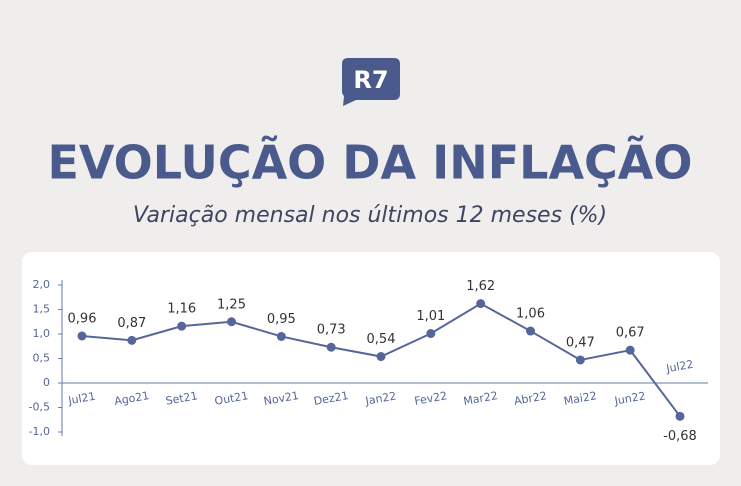 The width and height of the screenshot is (741, 486). What do you see at coordinates (131, 398) in the screenshot?
I see `x-tick-label: Ago21` at bounding box center [131, 398].